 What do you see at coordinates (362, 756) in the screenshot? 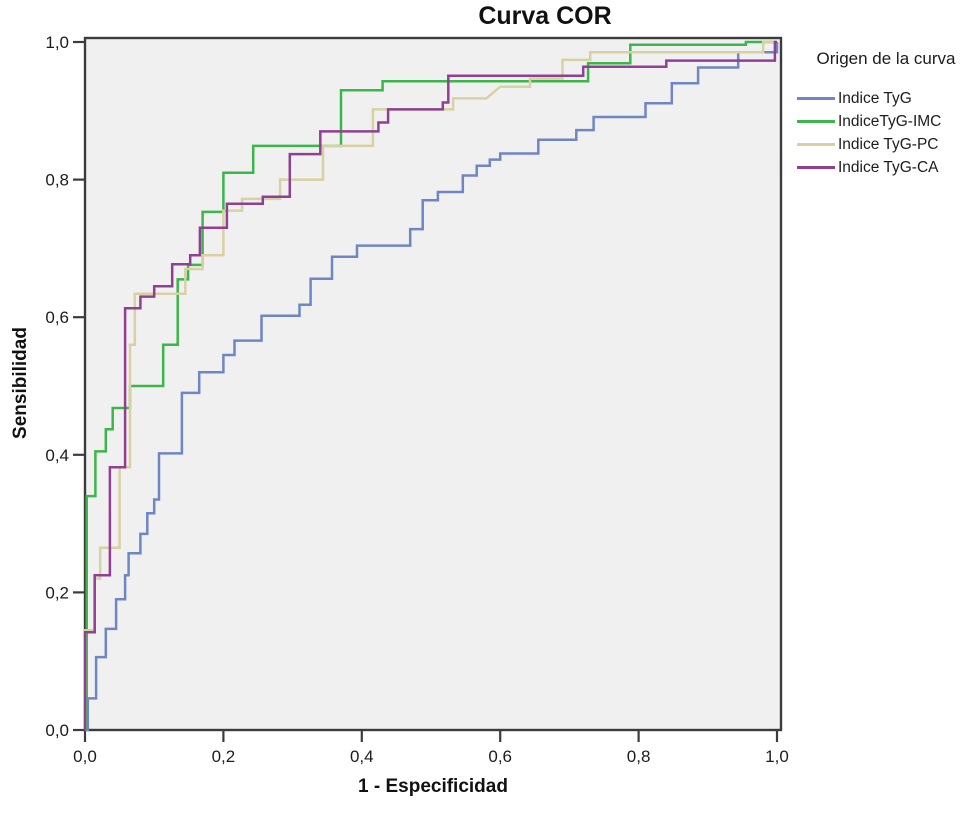
I see `x-tick-label: 0,4` at bounding box center [362, 756].